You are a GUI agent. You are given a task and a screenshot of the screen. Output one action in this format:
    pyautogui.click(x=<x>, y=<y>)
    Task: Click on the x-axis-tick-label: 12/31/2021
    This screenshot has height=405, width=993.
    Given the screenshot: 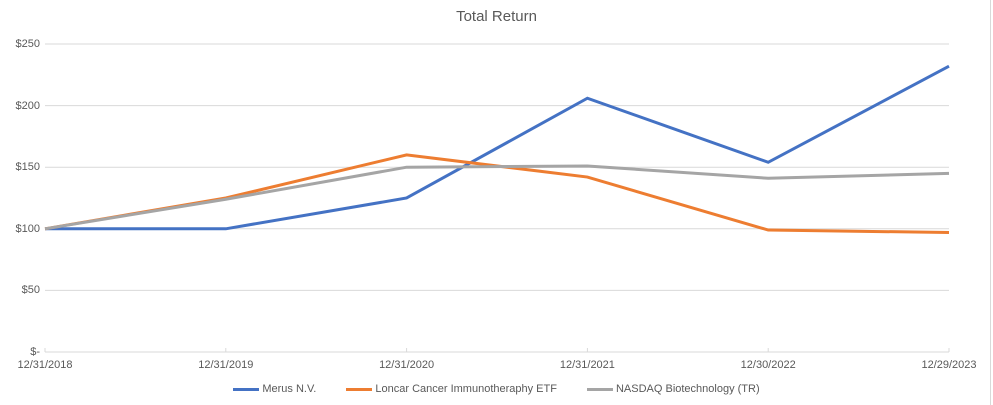 What is the action you would take?
    pyautogui.click(x=587, y=365)
    